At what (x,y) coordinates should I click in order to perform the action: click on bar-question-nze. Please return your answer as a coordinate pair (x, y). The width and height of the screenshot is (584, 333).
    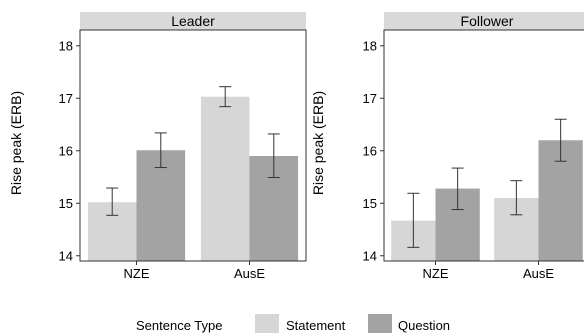
    Looking at the image, I should click on (161, 205).